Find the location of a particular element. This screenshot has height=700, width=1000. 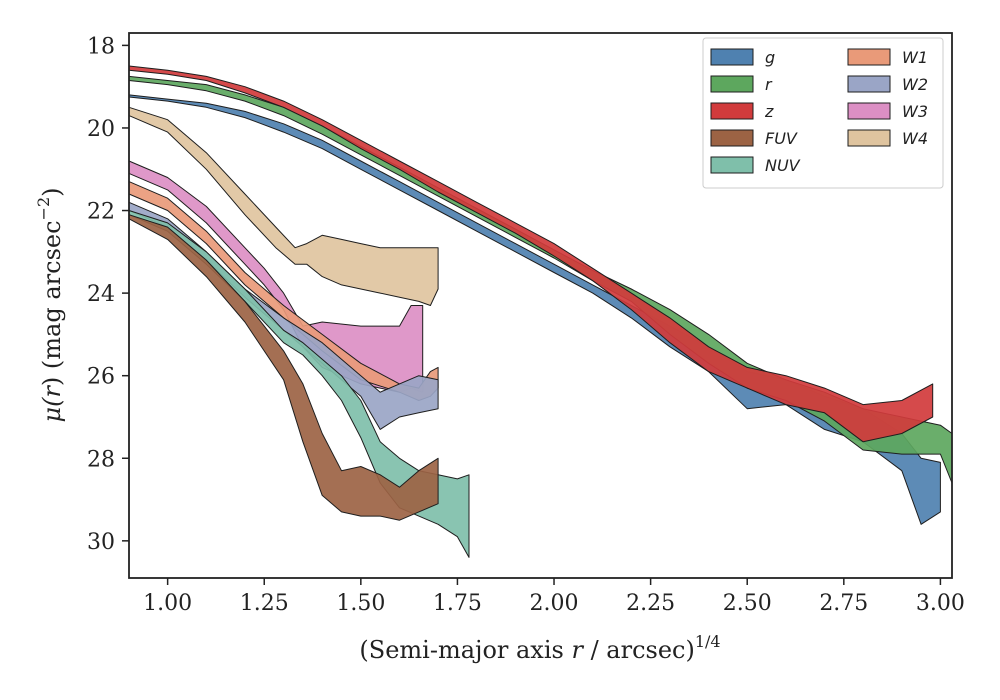

legend-label: z is located at coordinates (769, 111).